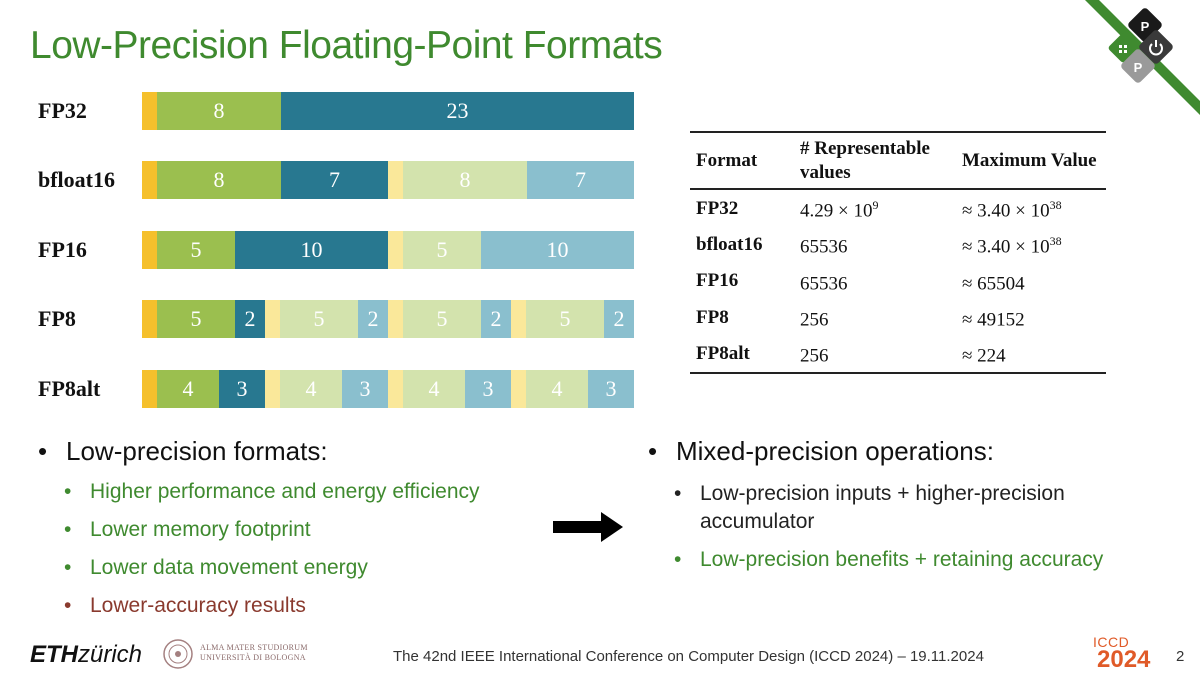 The width and height of the screenshot is (1200, 676). Describe the element at coordinates (824, 283) in the screenshot. I see `count-base: 65536` at that location.